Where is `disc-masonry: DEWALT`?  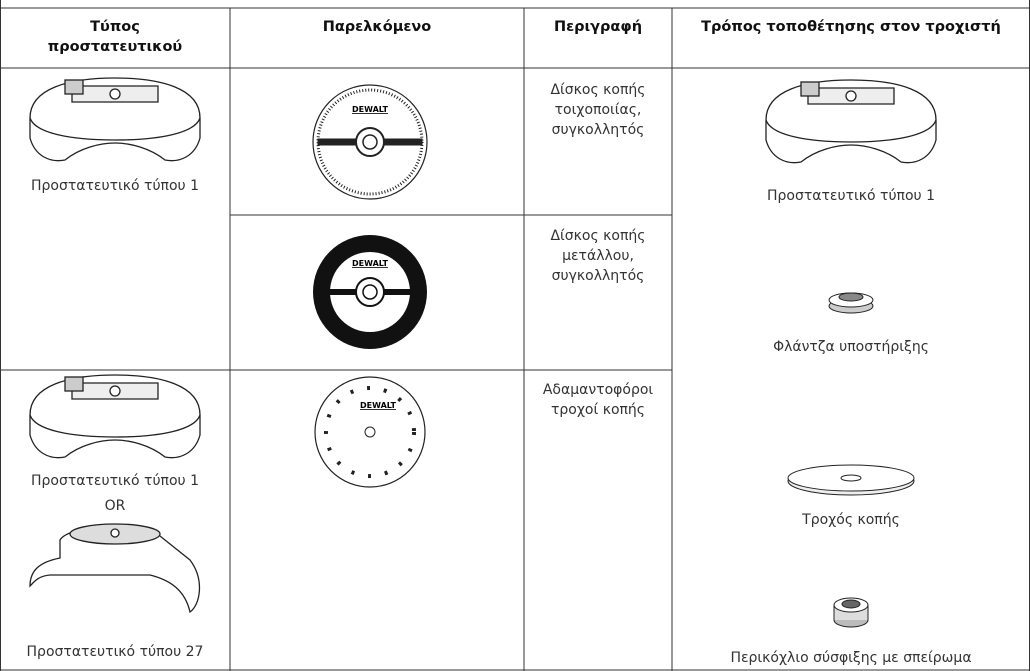
disc-masonry: DEWALT is located at coordinates (370, 142).